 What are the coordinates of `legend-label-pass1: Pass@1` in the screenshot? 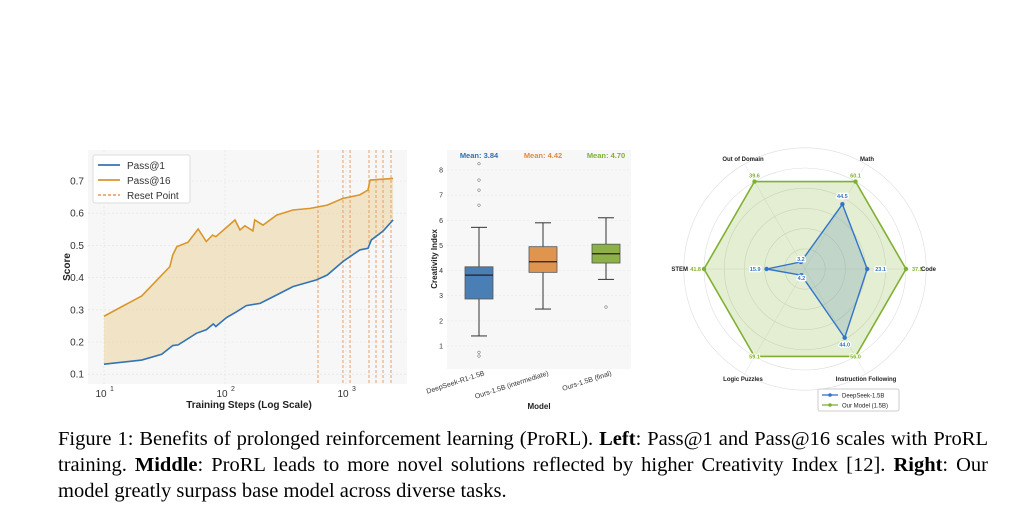 It's located at (146, 166).